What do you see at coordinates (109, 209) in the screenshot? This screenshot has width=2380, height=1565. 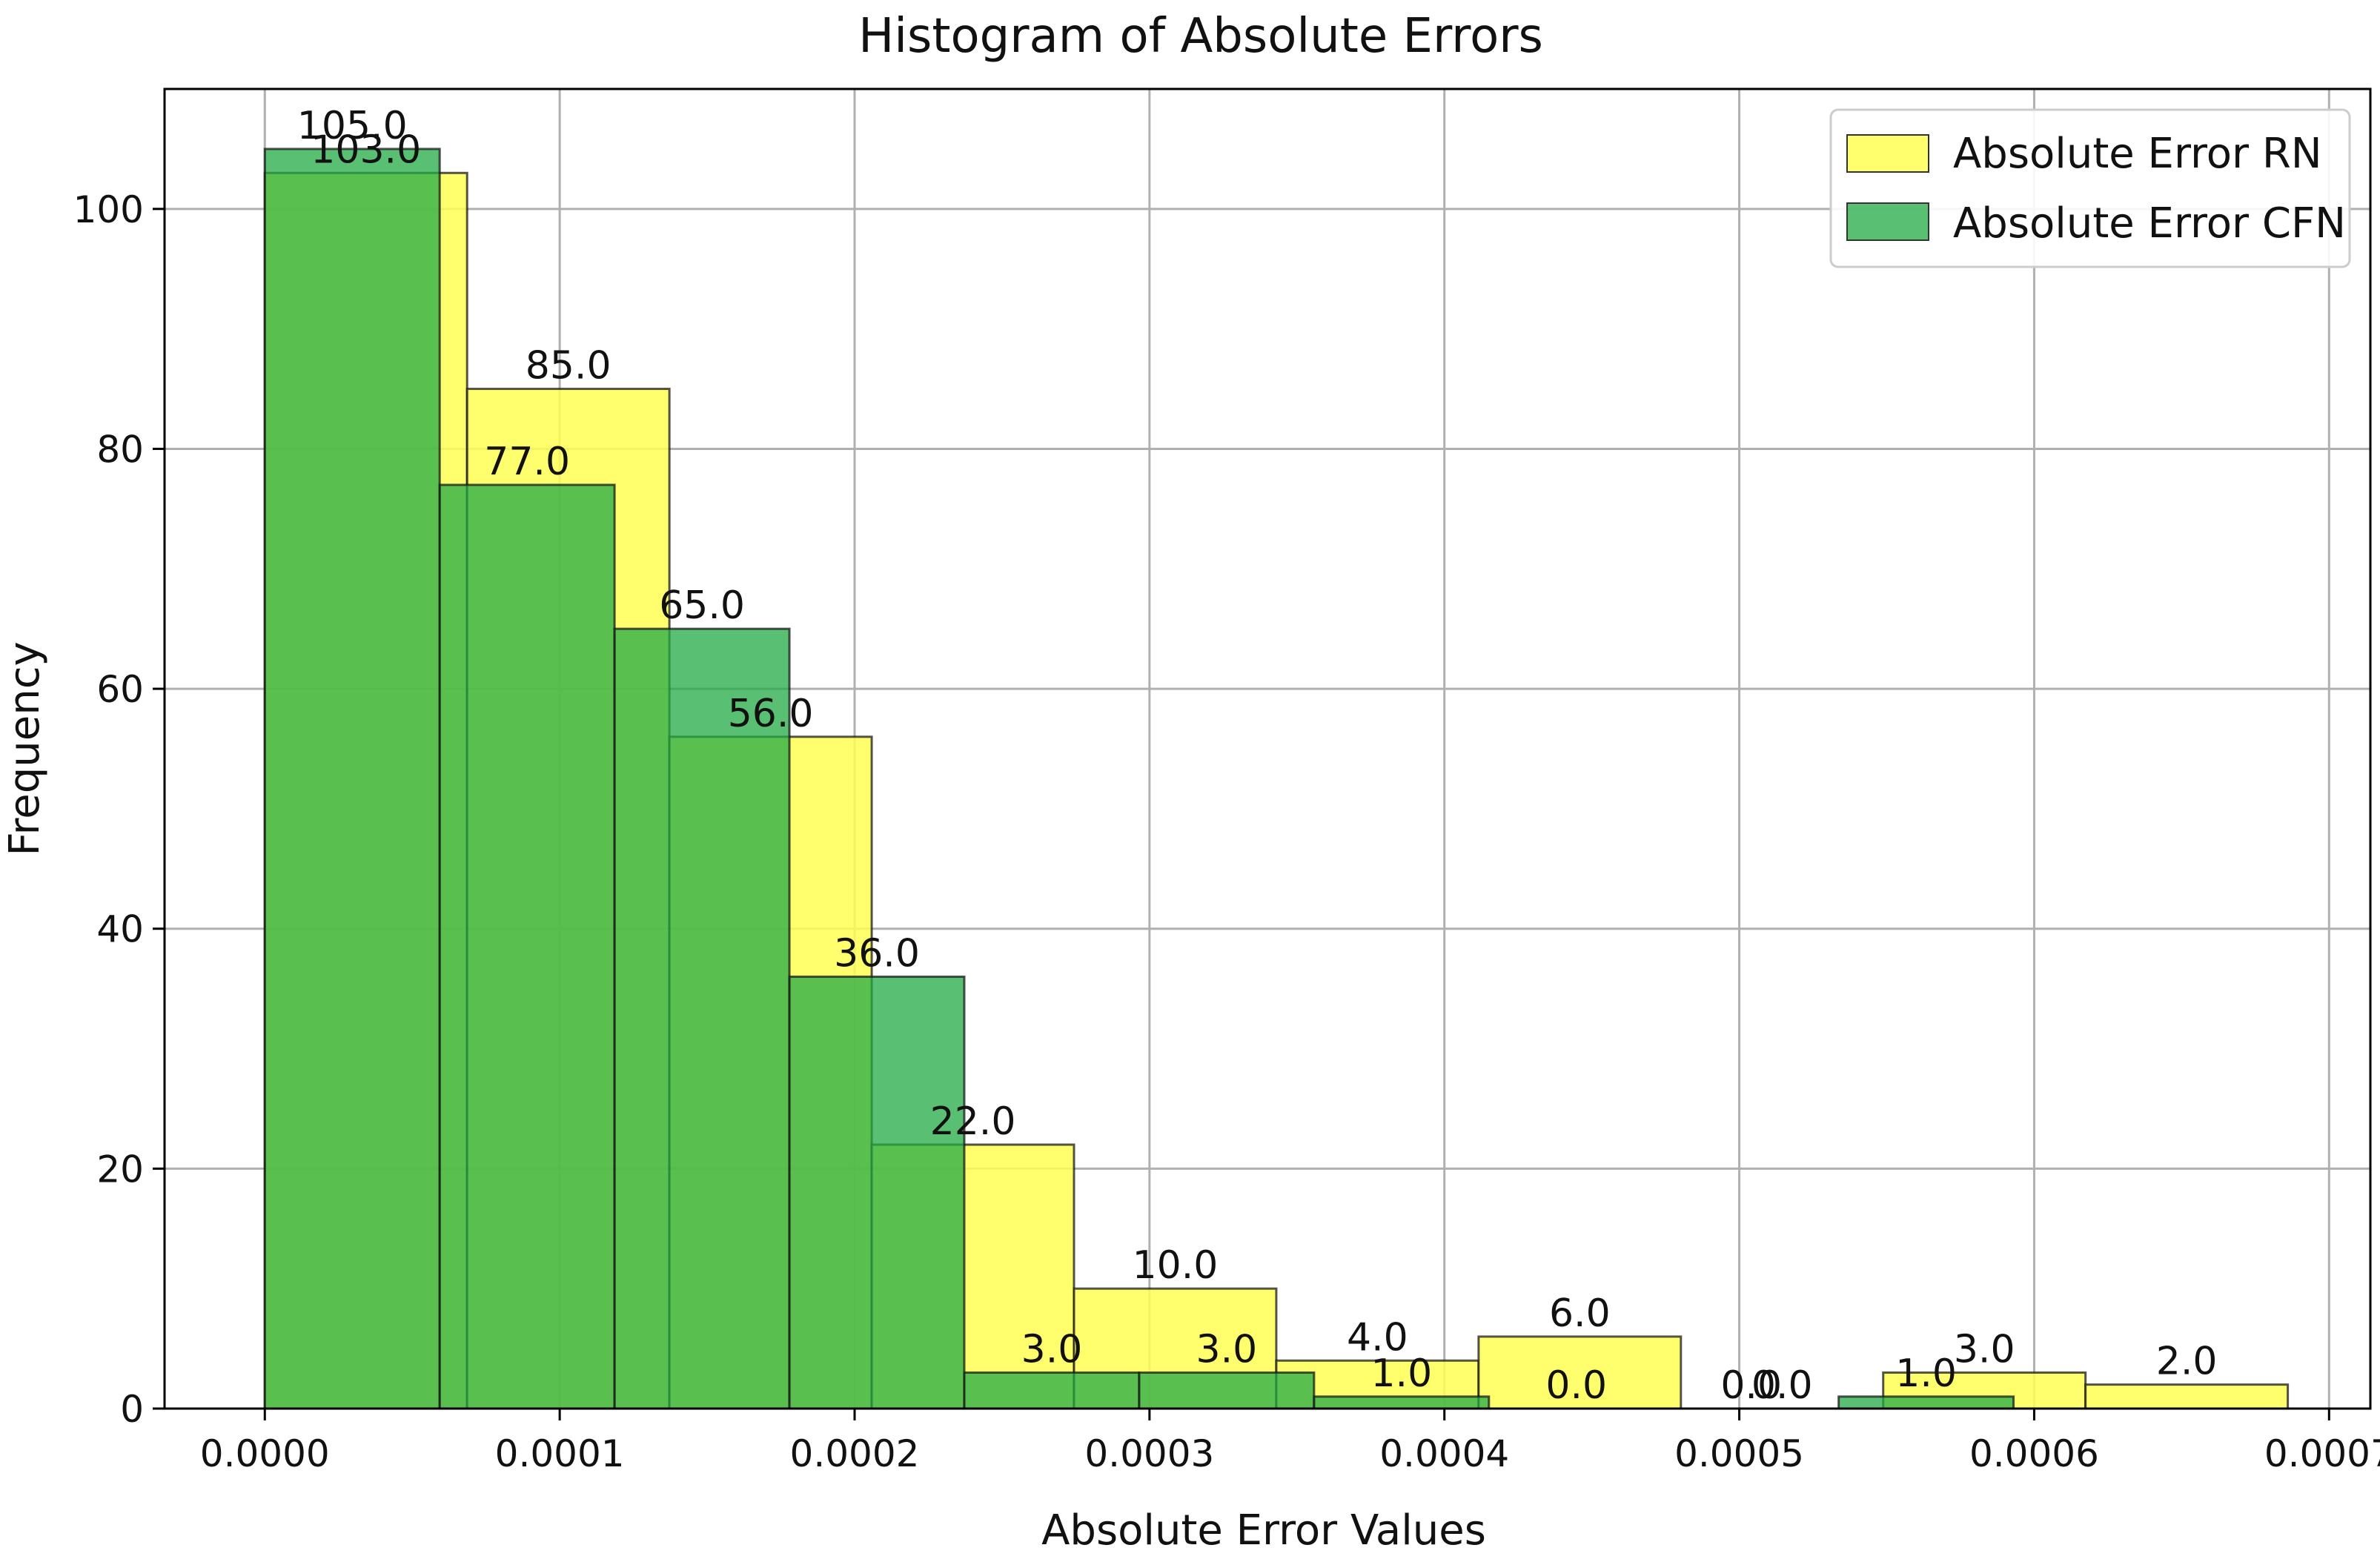 I see `y-tick-label: 100` at bounding box center [109, 209].